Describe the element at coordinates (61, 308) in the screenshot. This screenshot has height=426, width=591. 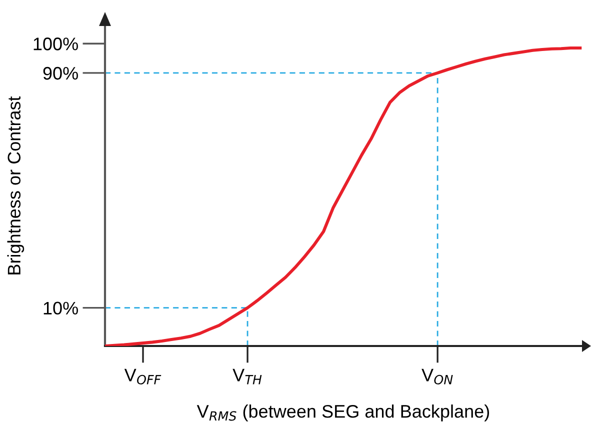
I see `y-tick-label: 10%` at that location.